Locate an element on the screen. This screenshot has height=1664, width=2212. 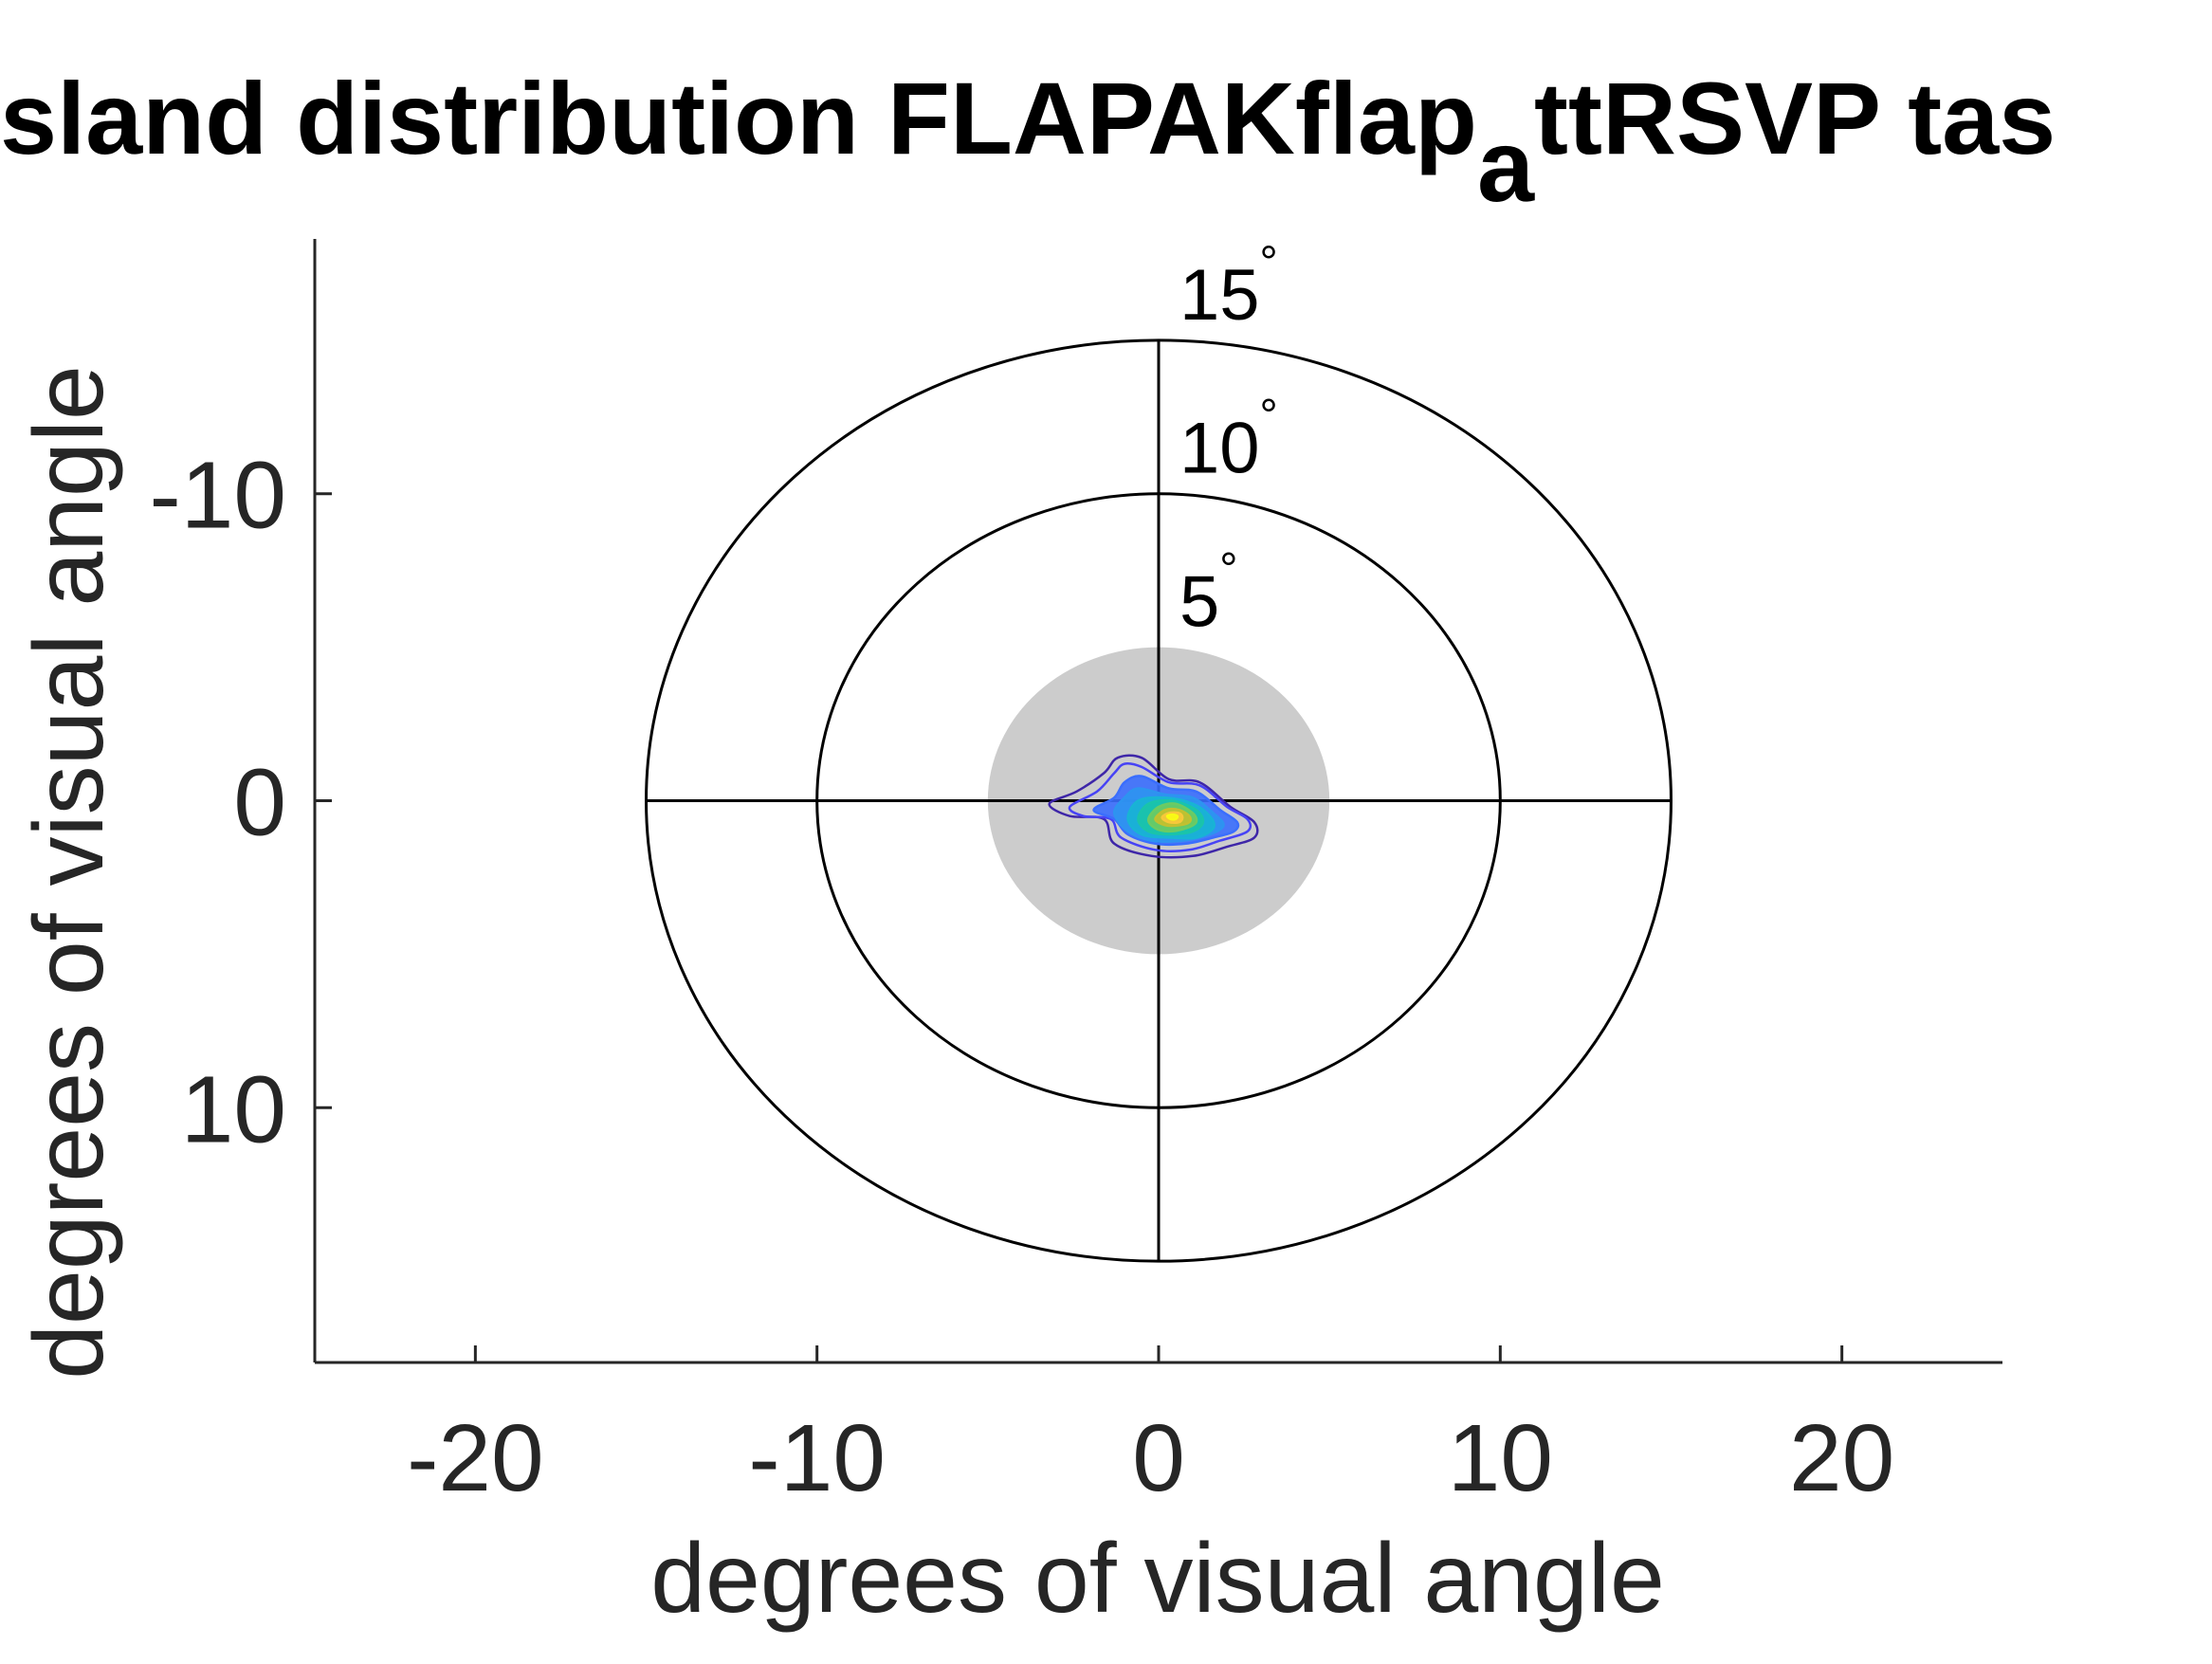
y-tick-label-2: 10 is located at coordinates (233, 1109).